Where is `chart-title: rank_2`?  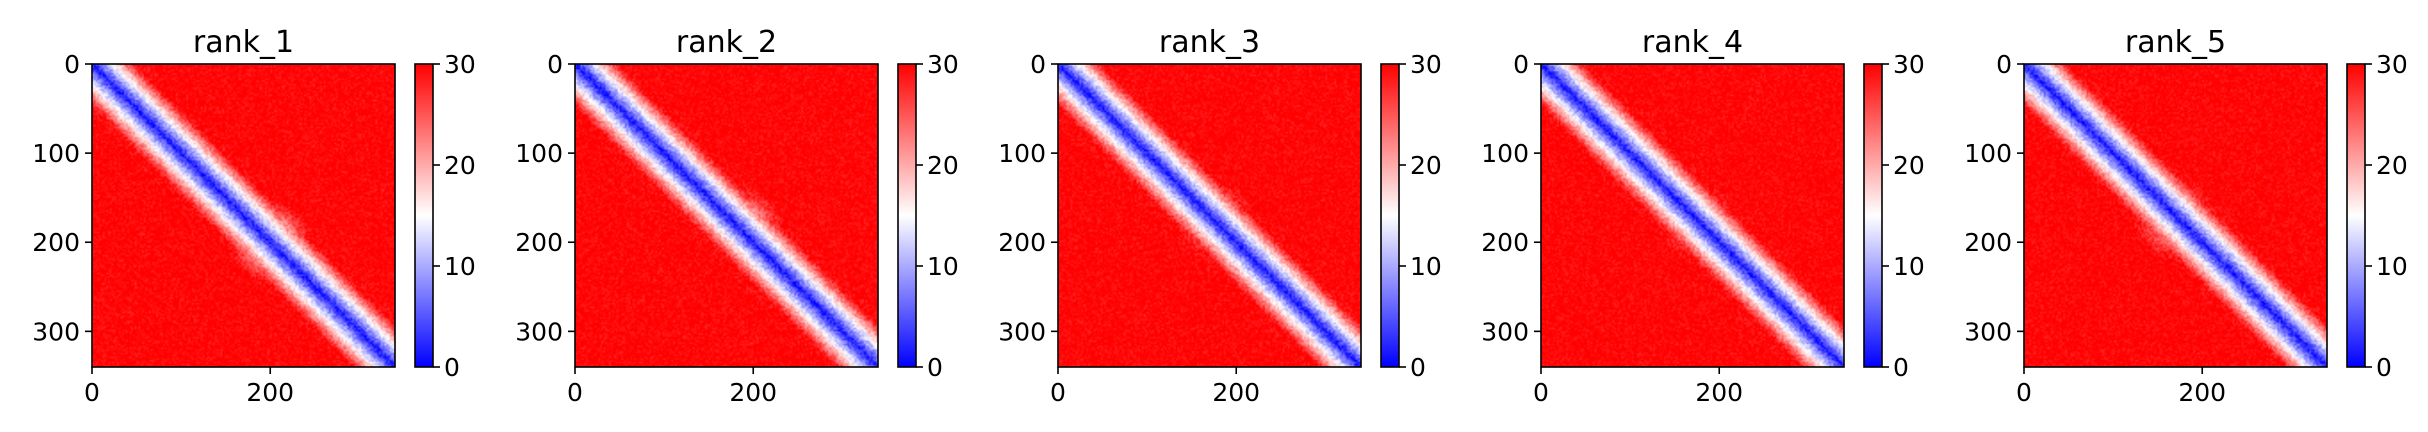
chart-title: rank_2 is located at coordinates (726, 42).